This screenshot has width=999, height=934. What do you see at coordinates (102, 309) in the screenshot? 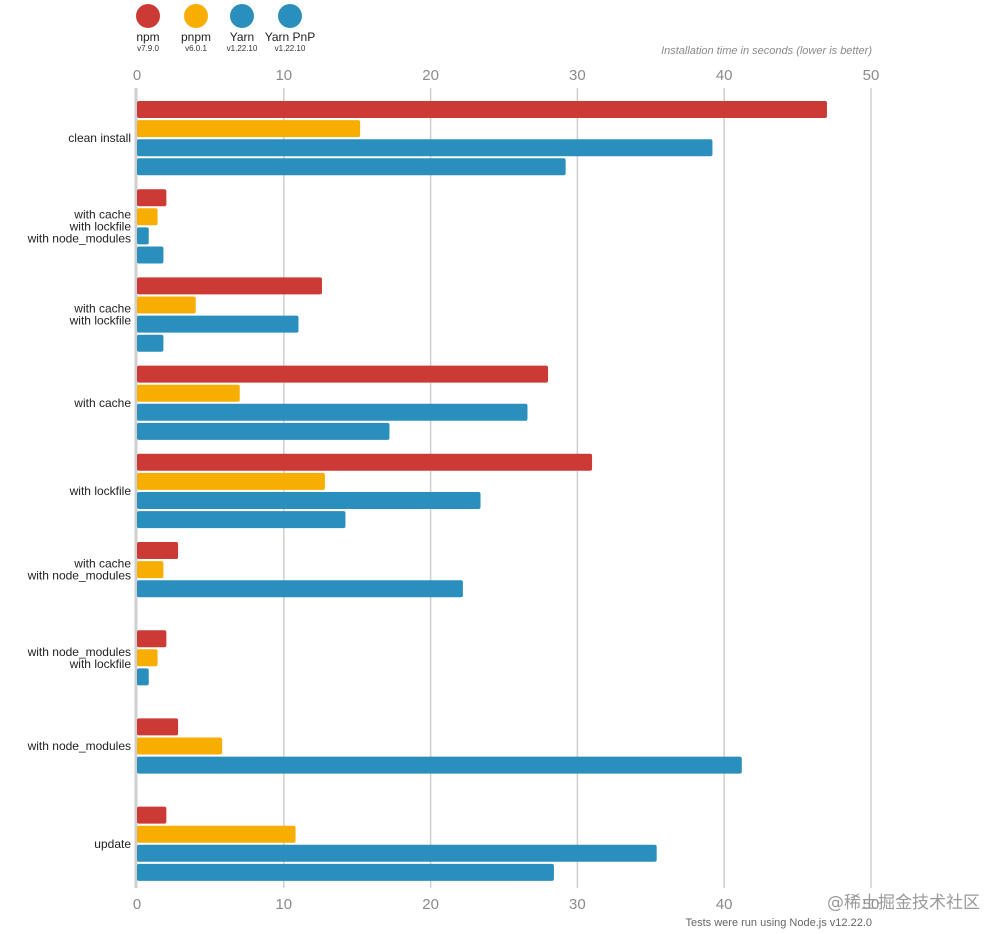
I see `category-label-2-0: with cache` at bounding box center [102, 309].